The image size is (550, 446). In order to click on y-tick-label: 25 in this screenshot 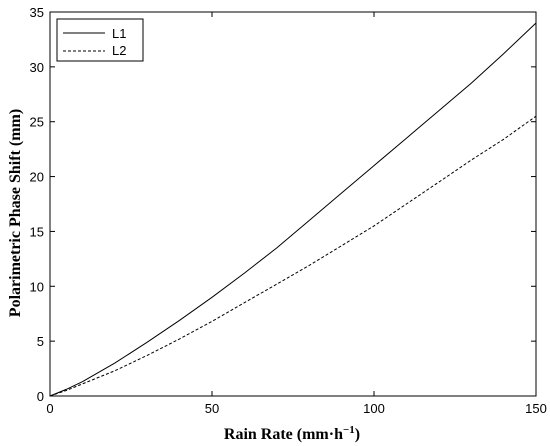, I will do `click(37, 122)`.